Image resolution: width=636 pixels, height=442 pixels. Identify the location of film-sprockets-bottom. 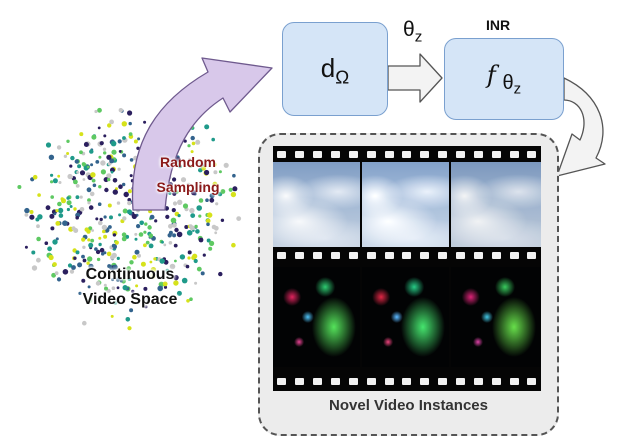
(407, 255).